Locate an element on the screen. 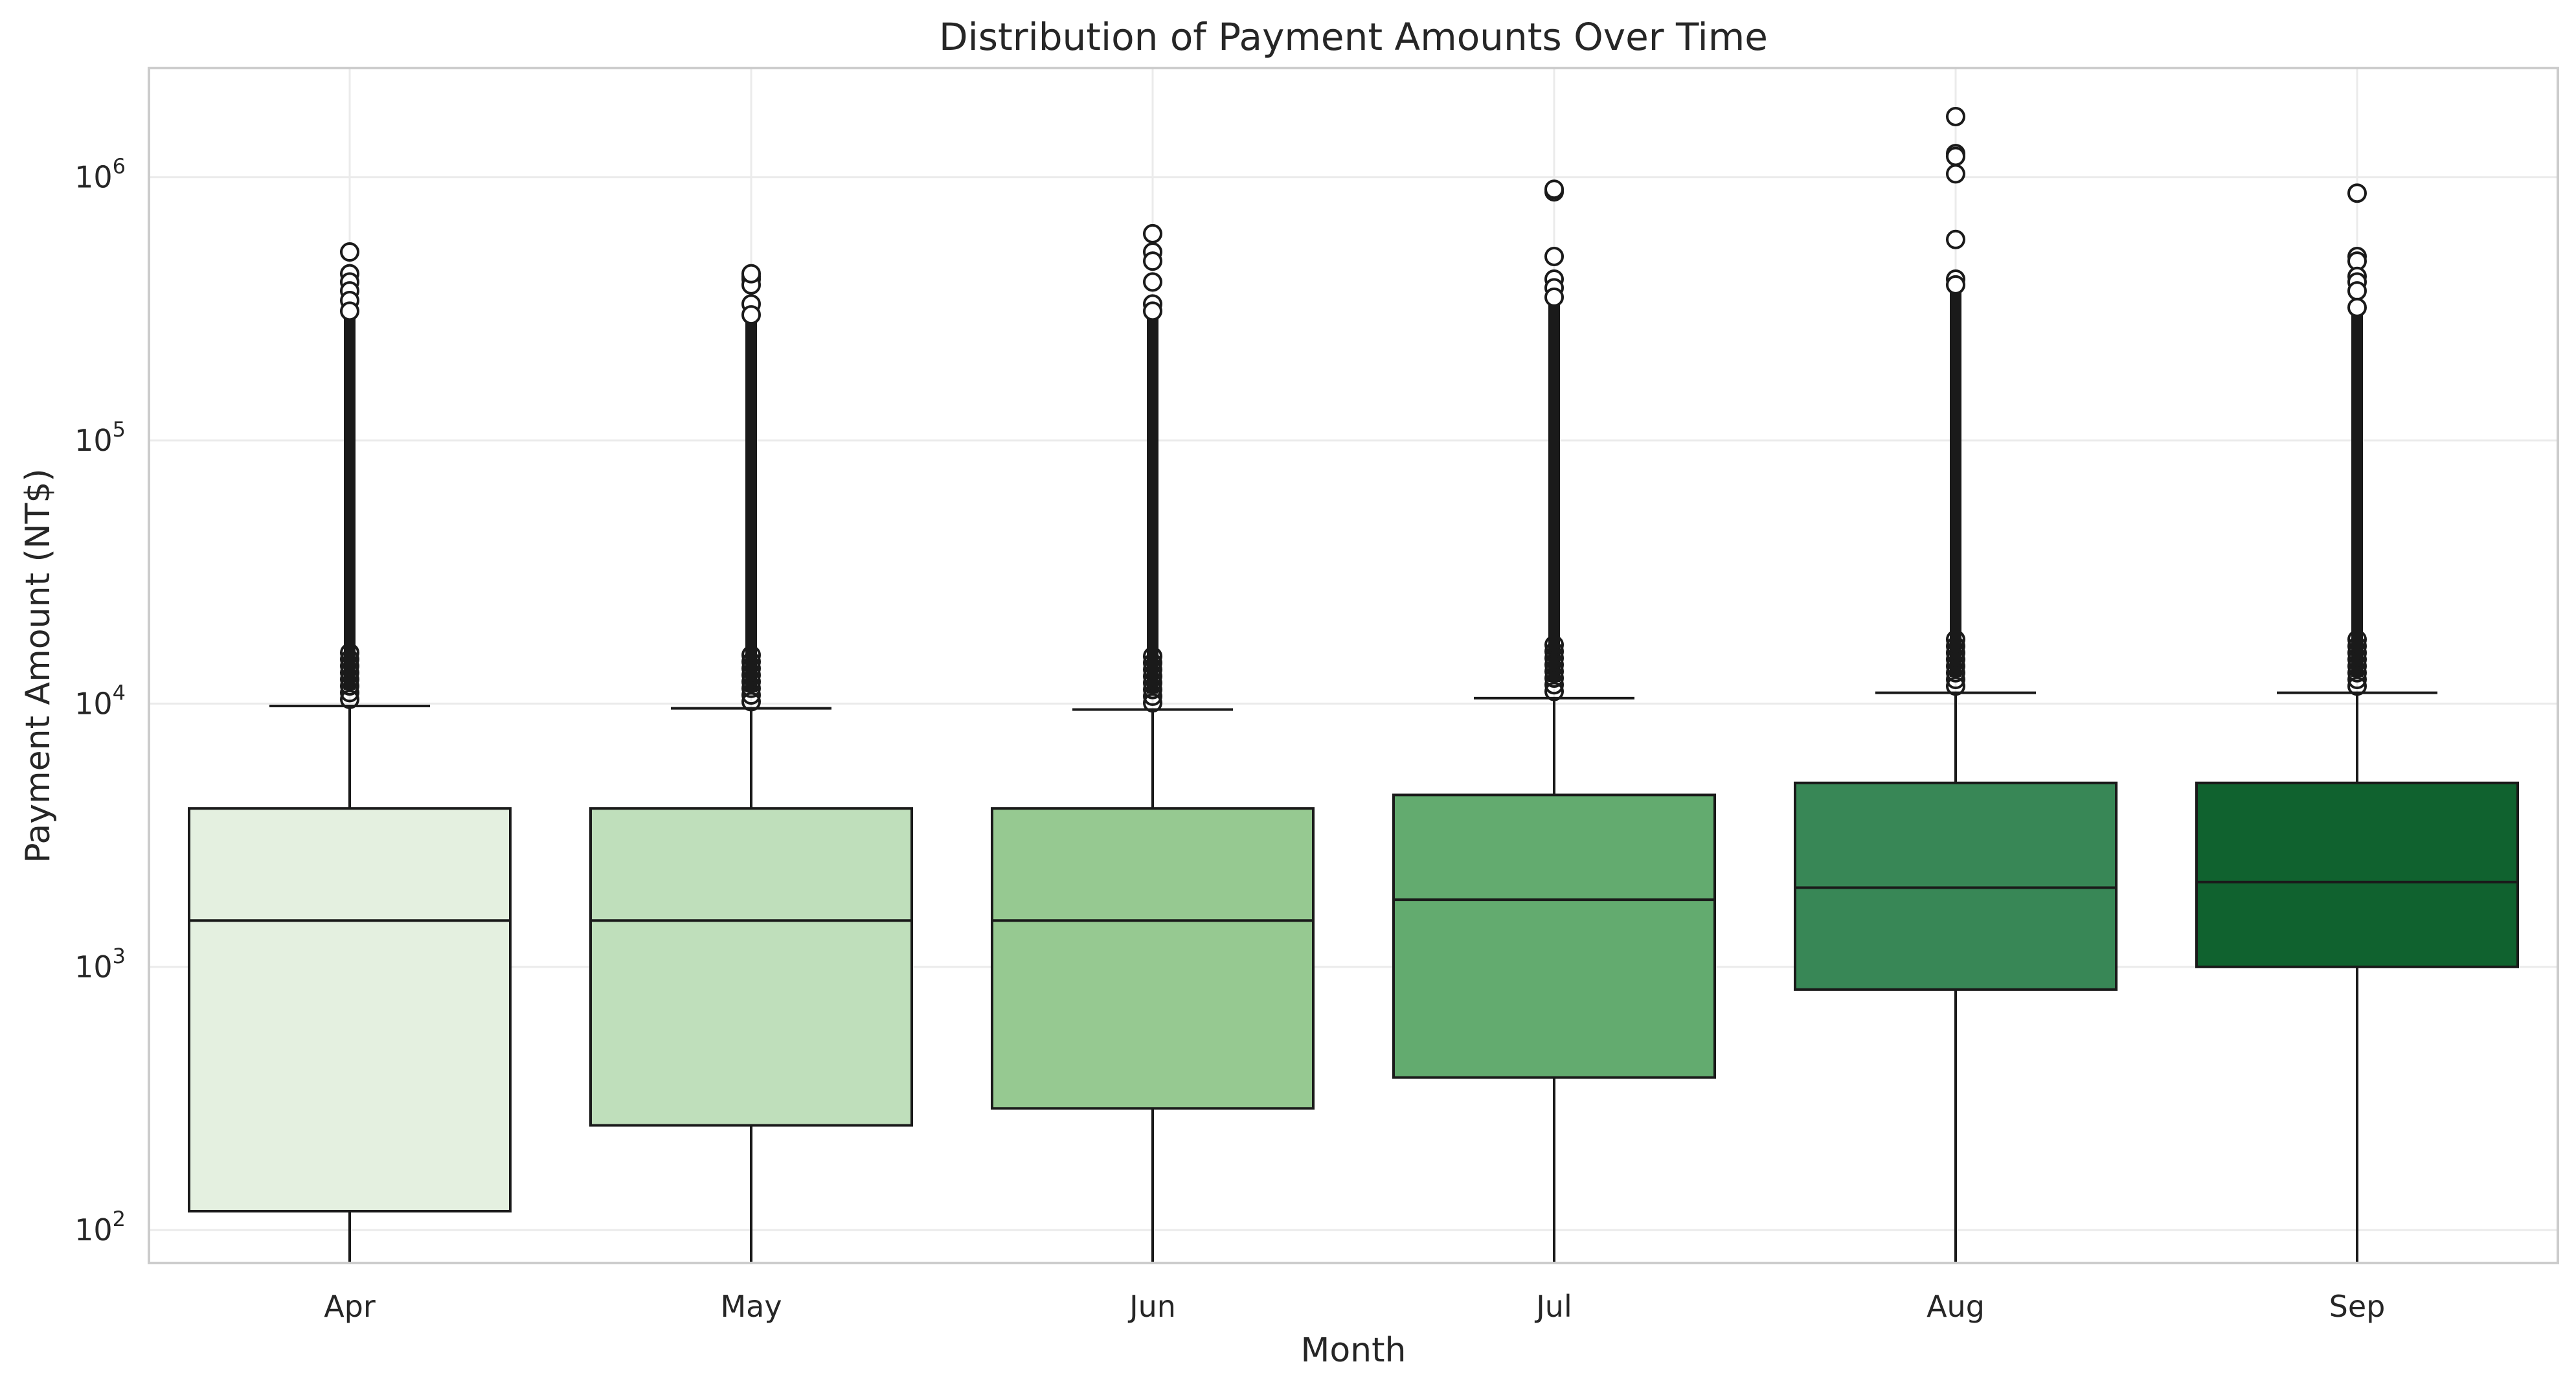 Image resolution: width=2576 pixels, height=1388 pixels. y-axis-label: Payment Amount (NT$) is located at coordinates (38, 665).